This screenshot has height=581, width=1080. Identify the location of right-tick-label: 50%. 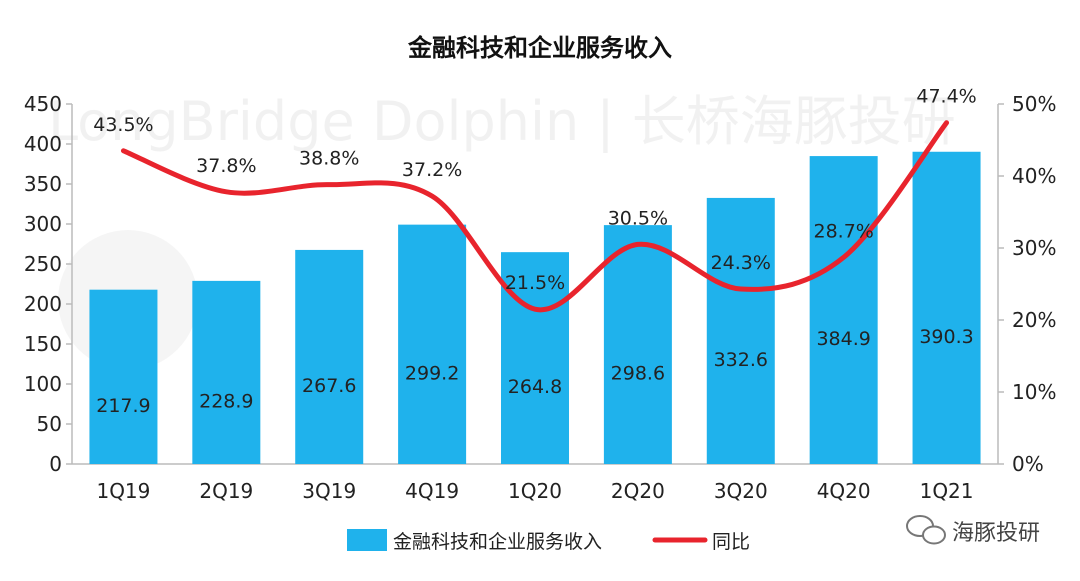
(1034, 104).